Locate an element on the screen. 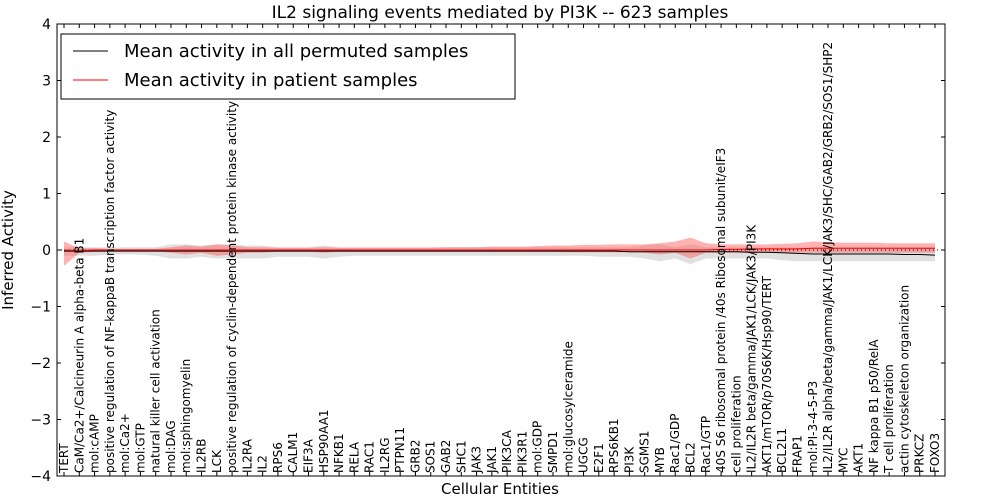  legend-label-patient: Mean activity in patient samples is located at coordinates (271, 80).